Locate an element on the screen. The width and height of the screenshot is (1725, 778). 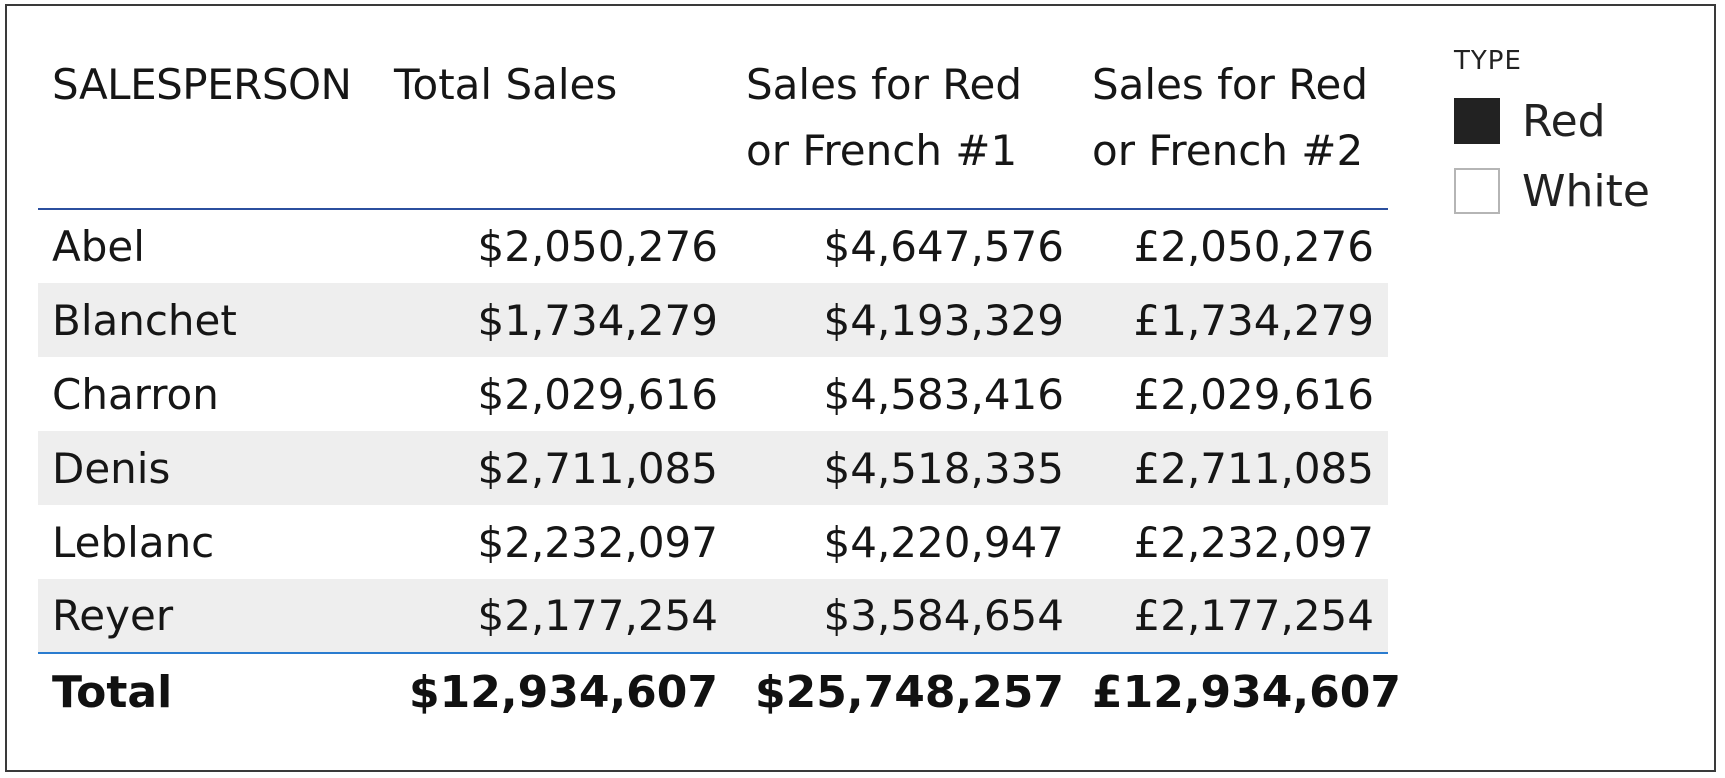
red-french-2-cell: £1,734,279 is located at coordinates (1233, 320).